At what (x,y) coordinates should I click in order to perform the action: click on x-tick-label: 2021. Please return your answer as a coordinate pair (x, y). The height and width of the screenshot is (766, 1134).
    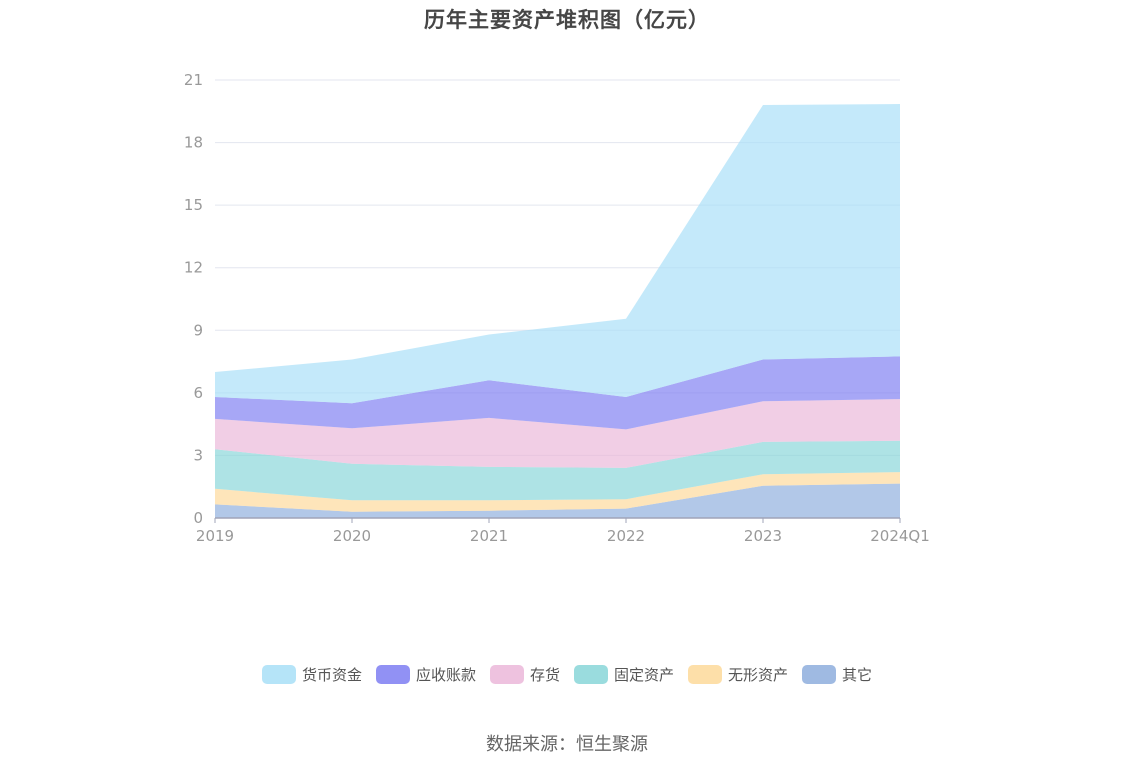
    Looking at the image, I should click on (489, 536).